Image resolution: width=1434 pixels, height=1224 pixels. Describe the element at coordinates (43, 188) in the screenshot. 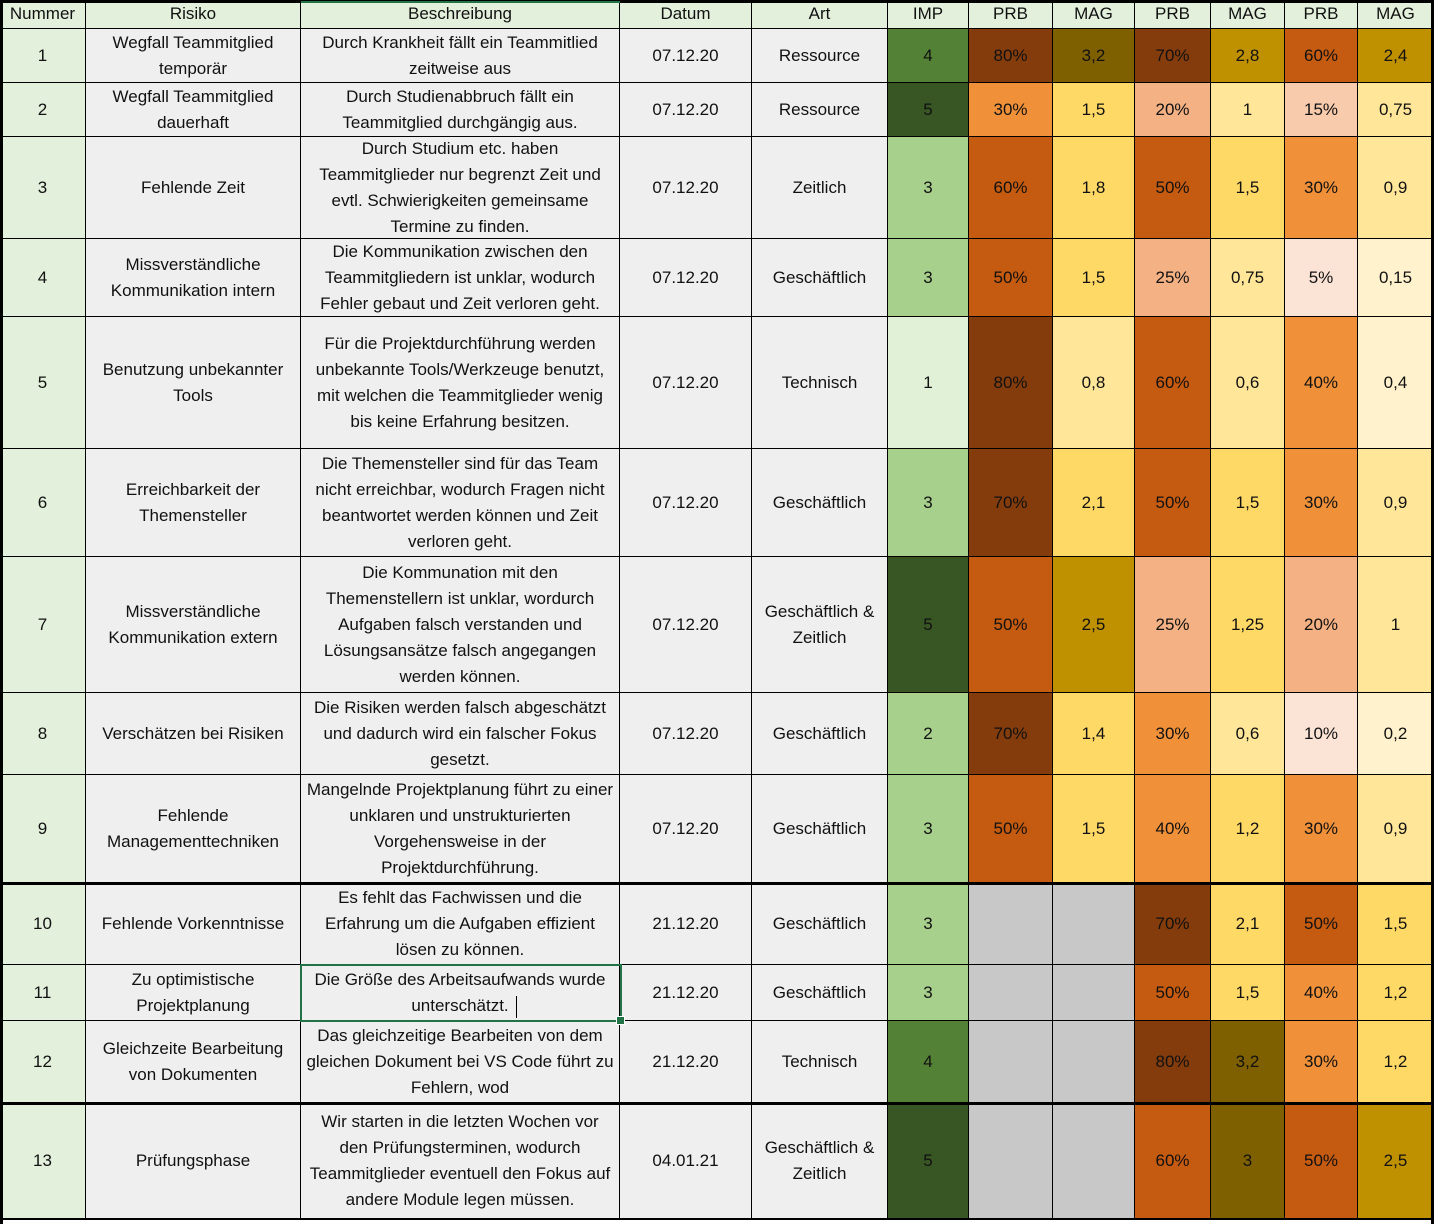

I see `cell-nr: 3` at that location.